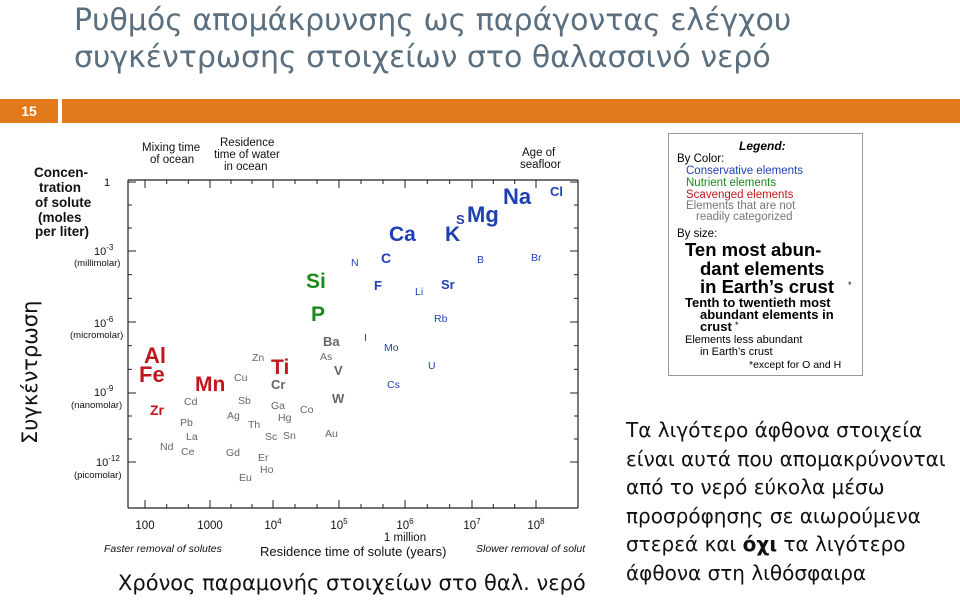 The width and height of the screenshot is (960, 615). What do you see at coordinates (355, 263) in the screenshot?
I see `element-label: N` at bounding box center [355, 263].